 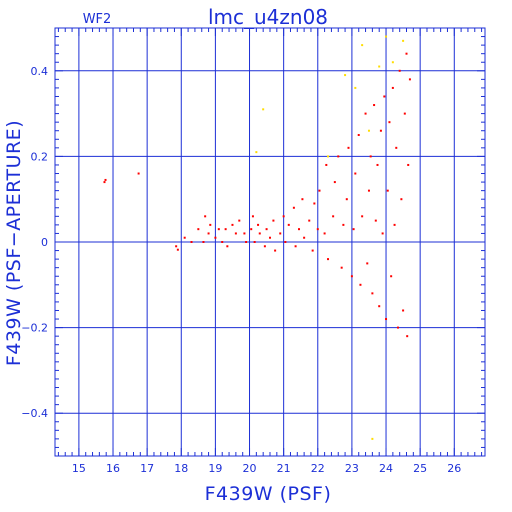 I want to click on x-tick-label: 17, so click(x=147, y=468).